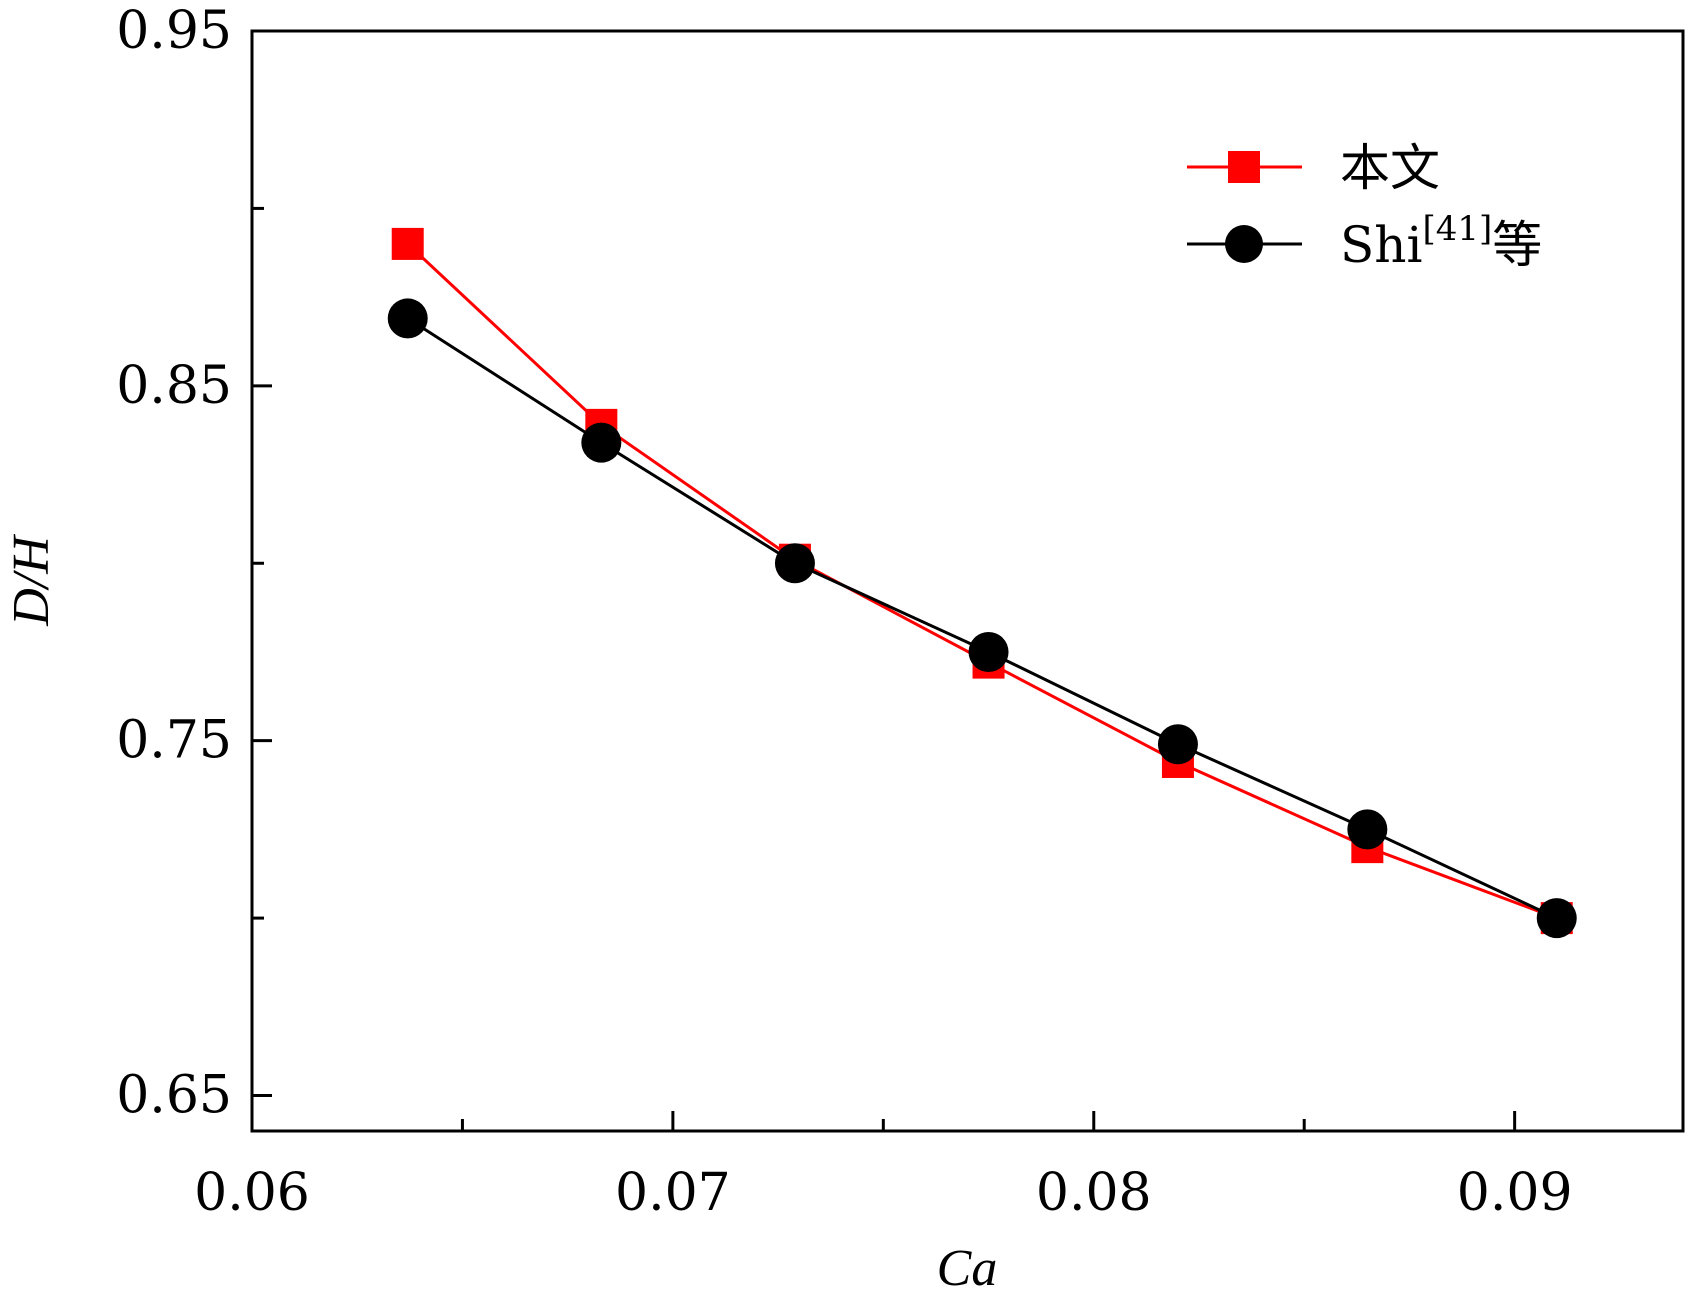 The width and height of the screenshot is (1686, 1303). Describe the element at coordinates (967, 1268) in the screenshot. I see `x-axis-label: Ca` at that location.